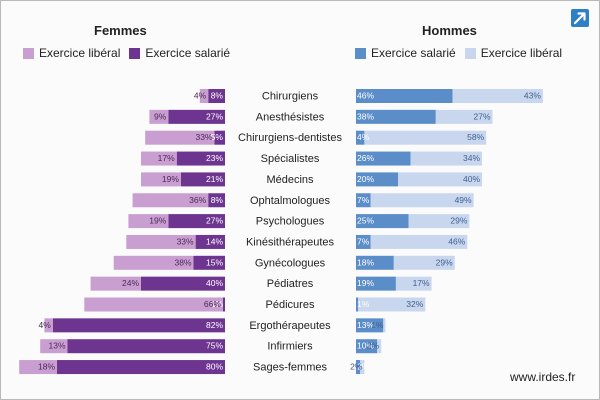 This screenshot has height=400, width=600. I want to click on men-liberal-value: 17%, so click(421, 283).